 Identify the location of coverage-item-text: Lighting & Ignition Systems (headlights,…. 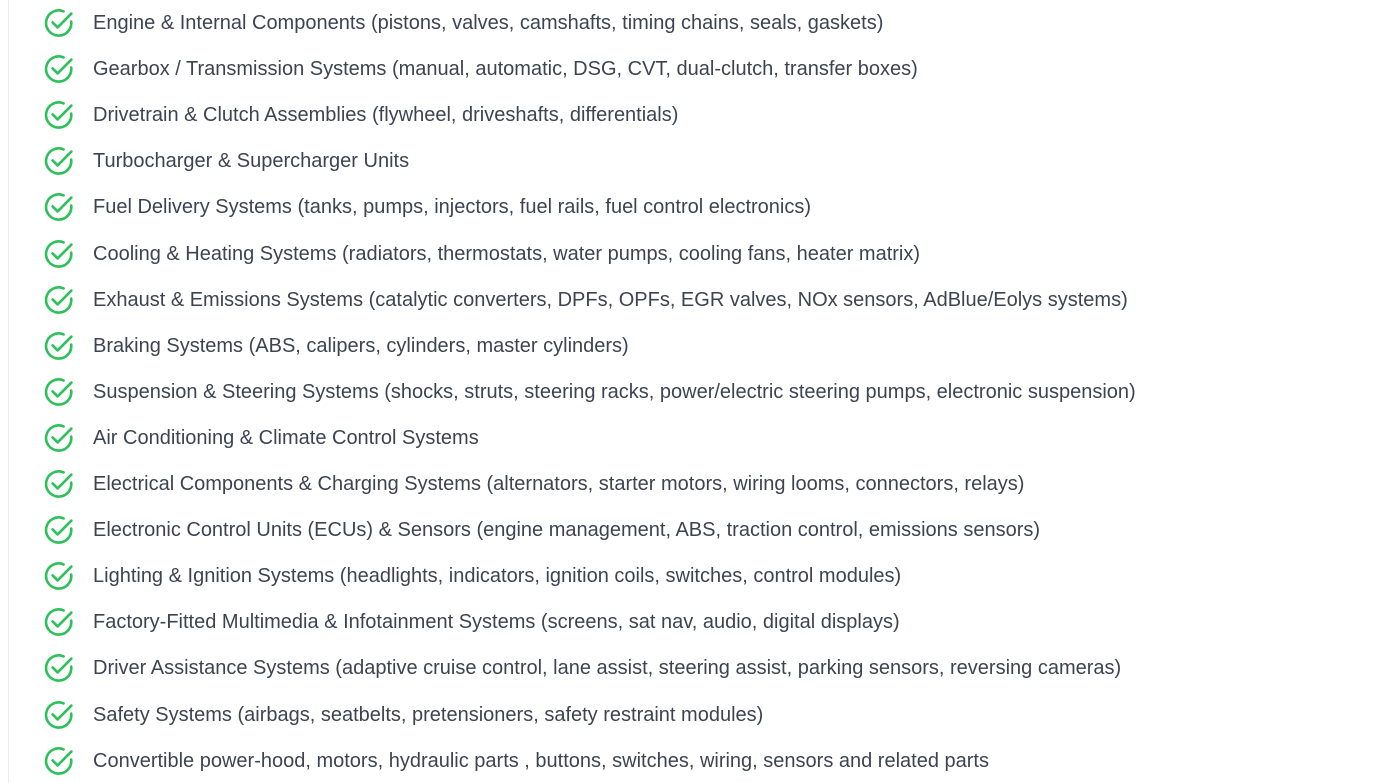
(497, 576).